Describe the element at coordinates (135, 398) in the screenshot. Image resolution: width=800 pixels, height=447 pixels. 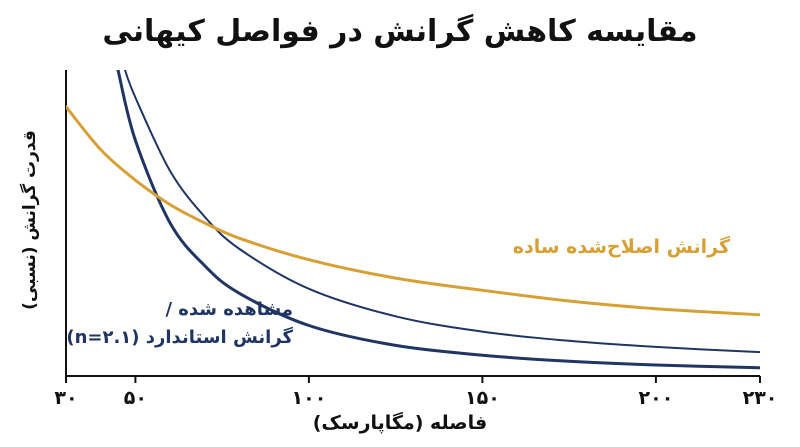
I see `x-tick-label: ۵۰` at that location.